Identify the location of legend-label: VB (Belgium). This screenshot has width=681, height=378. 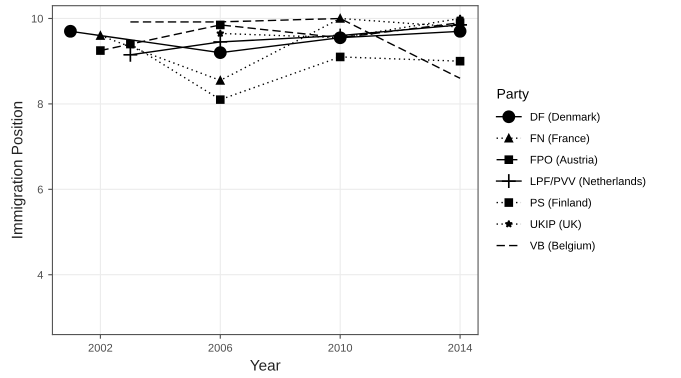
(562, 246).